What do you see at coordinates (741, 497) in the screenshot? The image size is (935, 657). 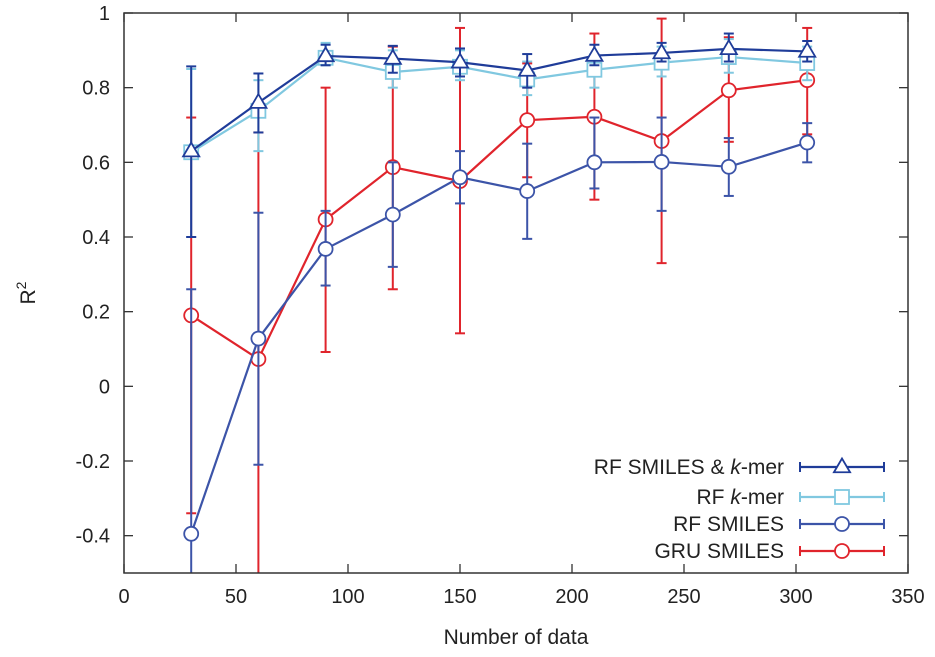 I see `legend-label: RF k-mer` at bounding box center [741, 497].